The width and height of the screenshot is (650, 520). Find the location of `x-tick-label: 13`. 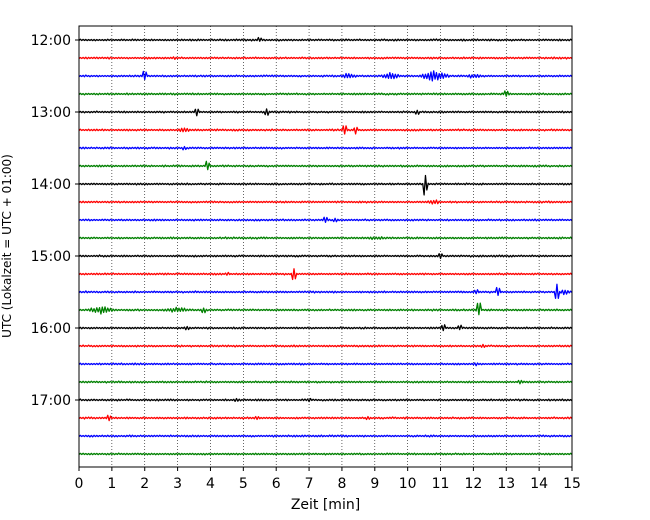

x-tick-label: 13 is located at coordinates (506, 484).